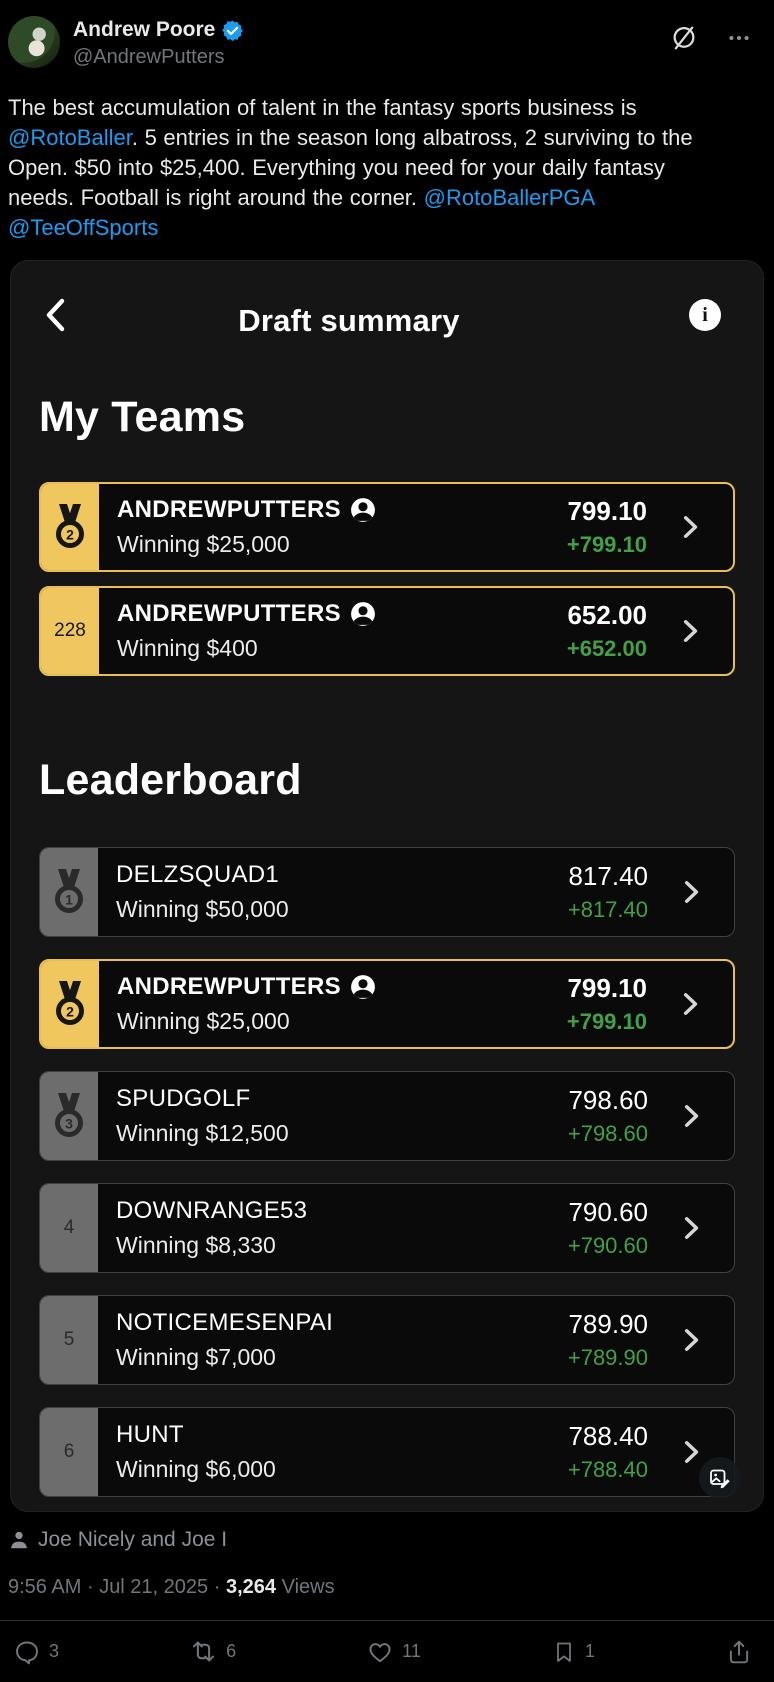 The width and height of the screenshot is (774, 1682). Describe the element at coordinates (607, 1357) in the screenshot. I see `score-delta: +789.90` at that location.